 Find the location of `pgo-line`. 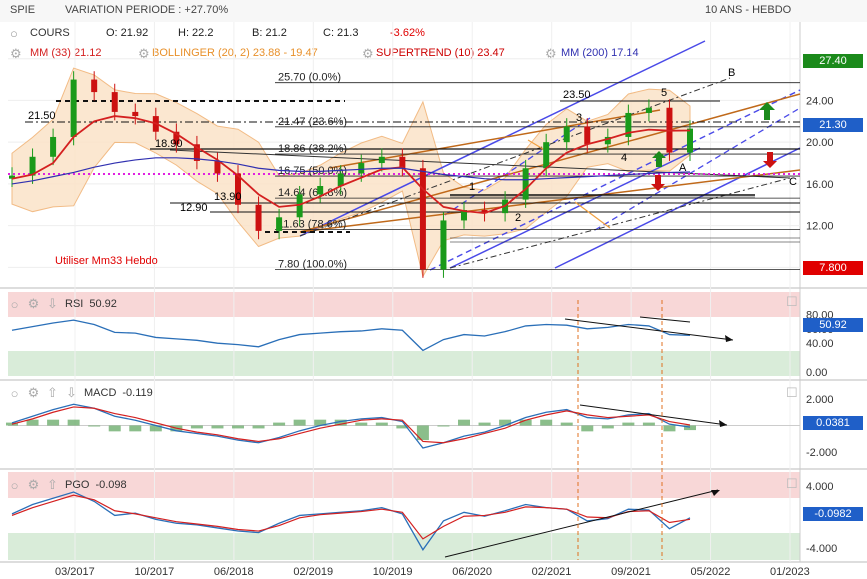

pgo-line is located at coordinates (351, 521).